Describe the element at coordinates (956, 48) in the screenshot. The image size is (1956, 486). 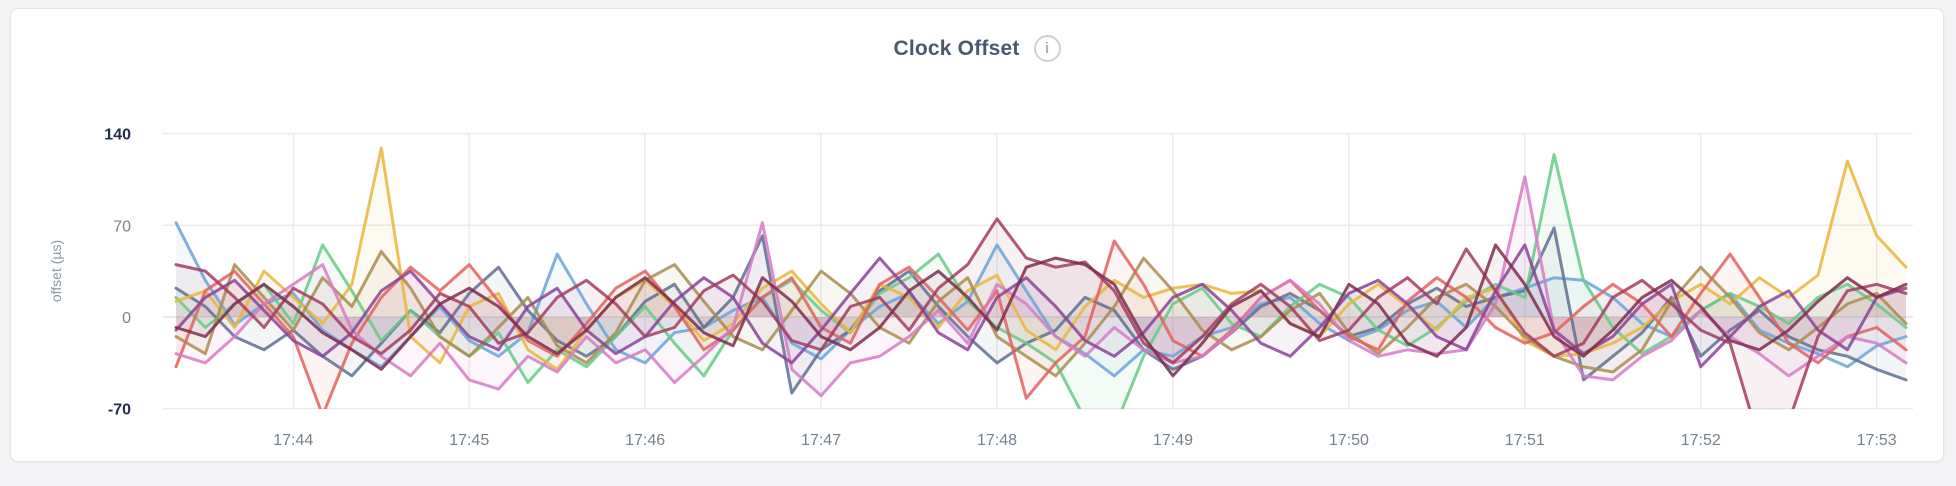
I see `chart-title: Clock Offset` at that location.